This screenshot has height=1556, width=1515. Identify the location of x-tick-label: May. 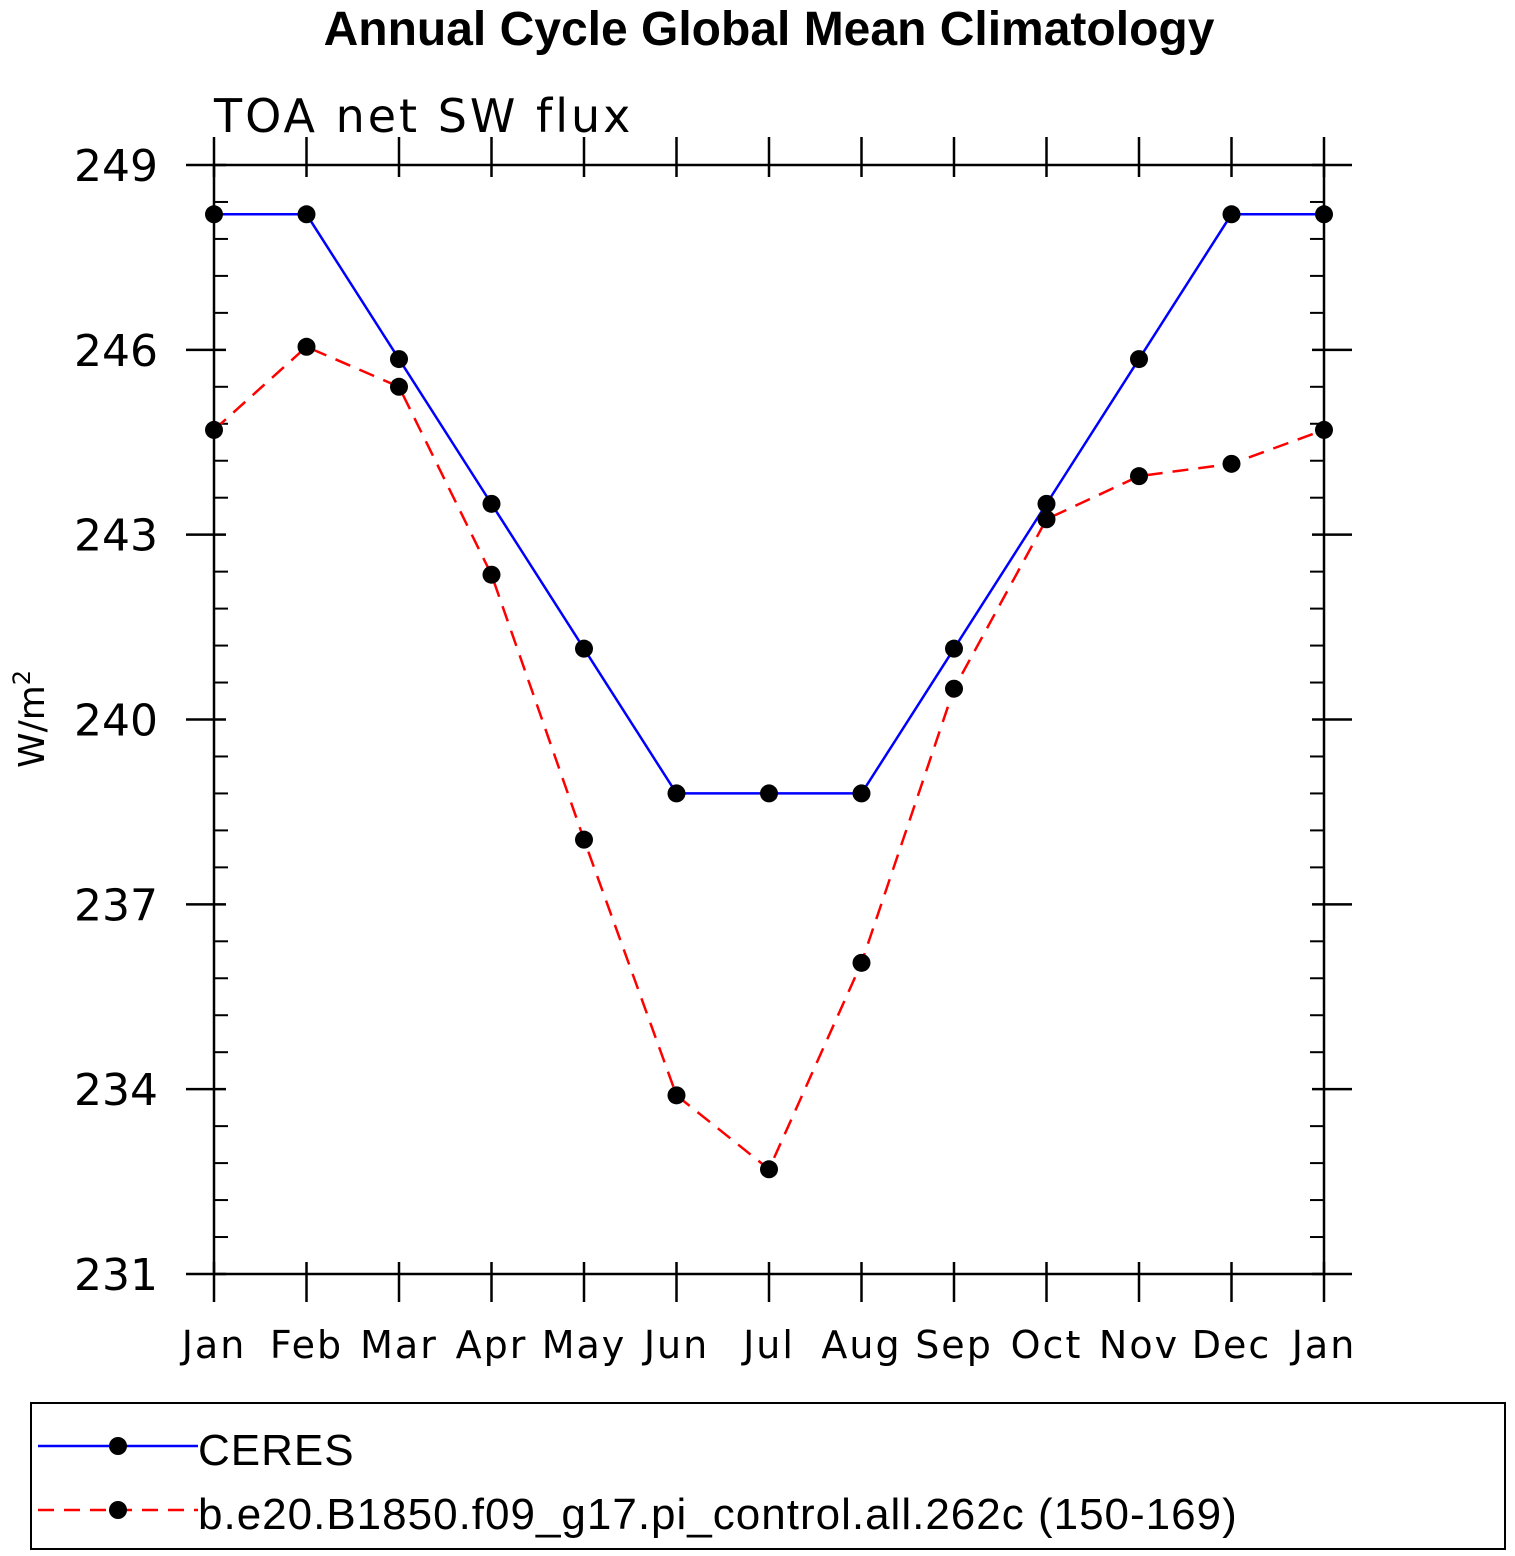
(584, 1345).